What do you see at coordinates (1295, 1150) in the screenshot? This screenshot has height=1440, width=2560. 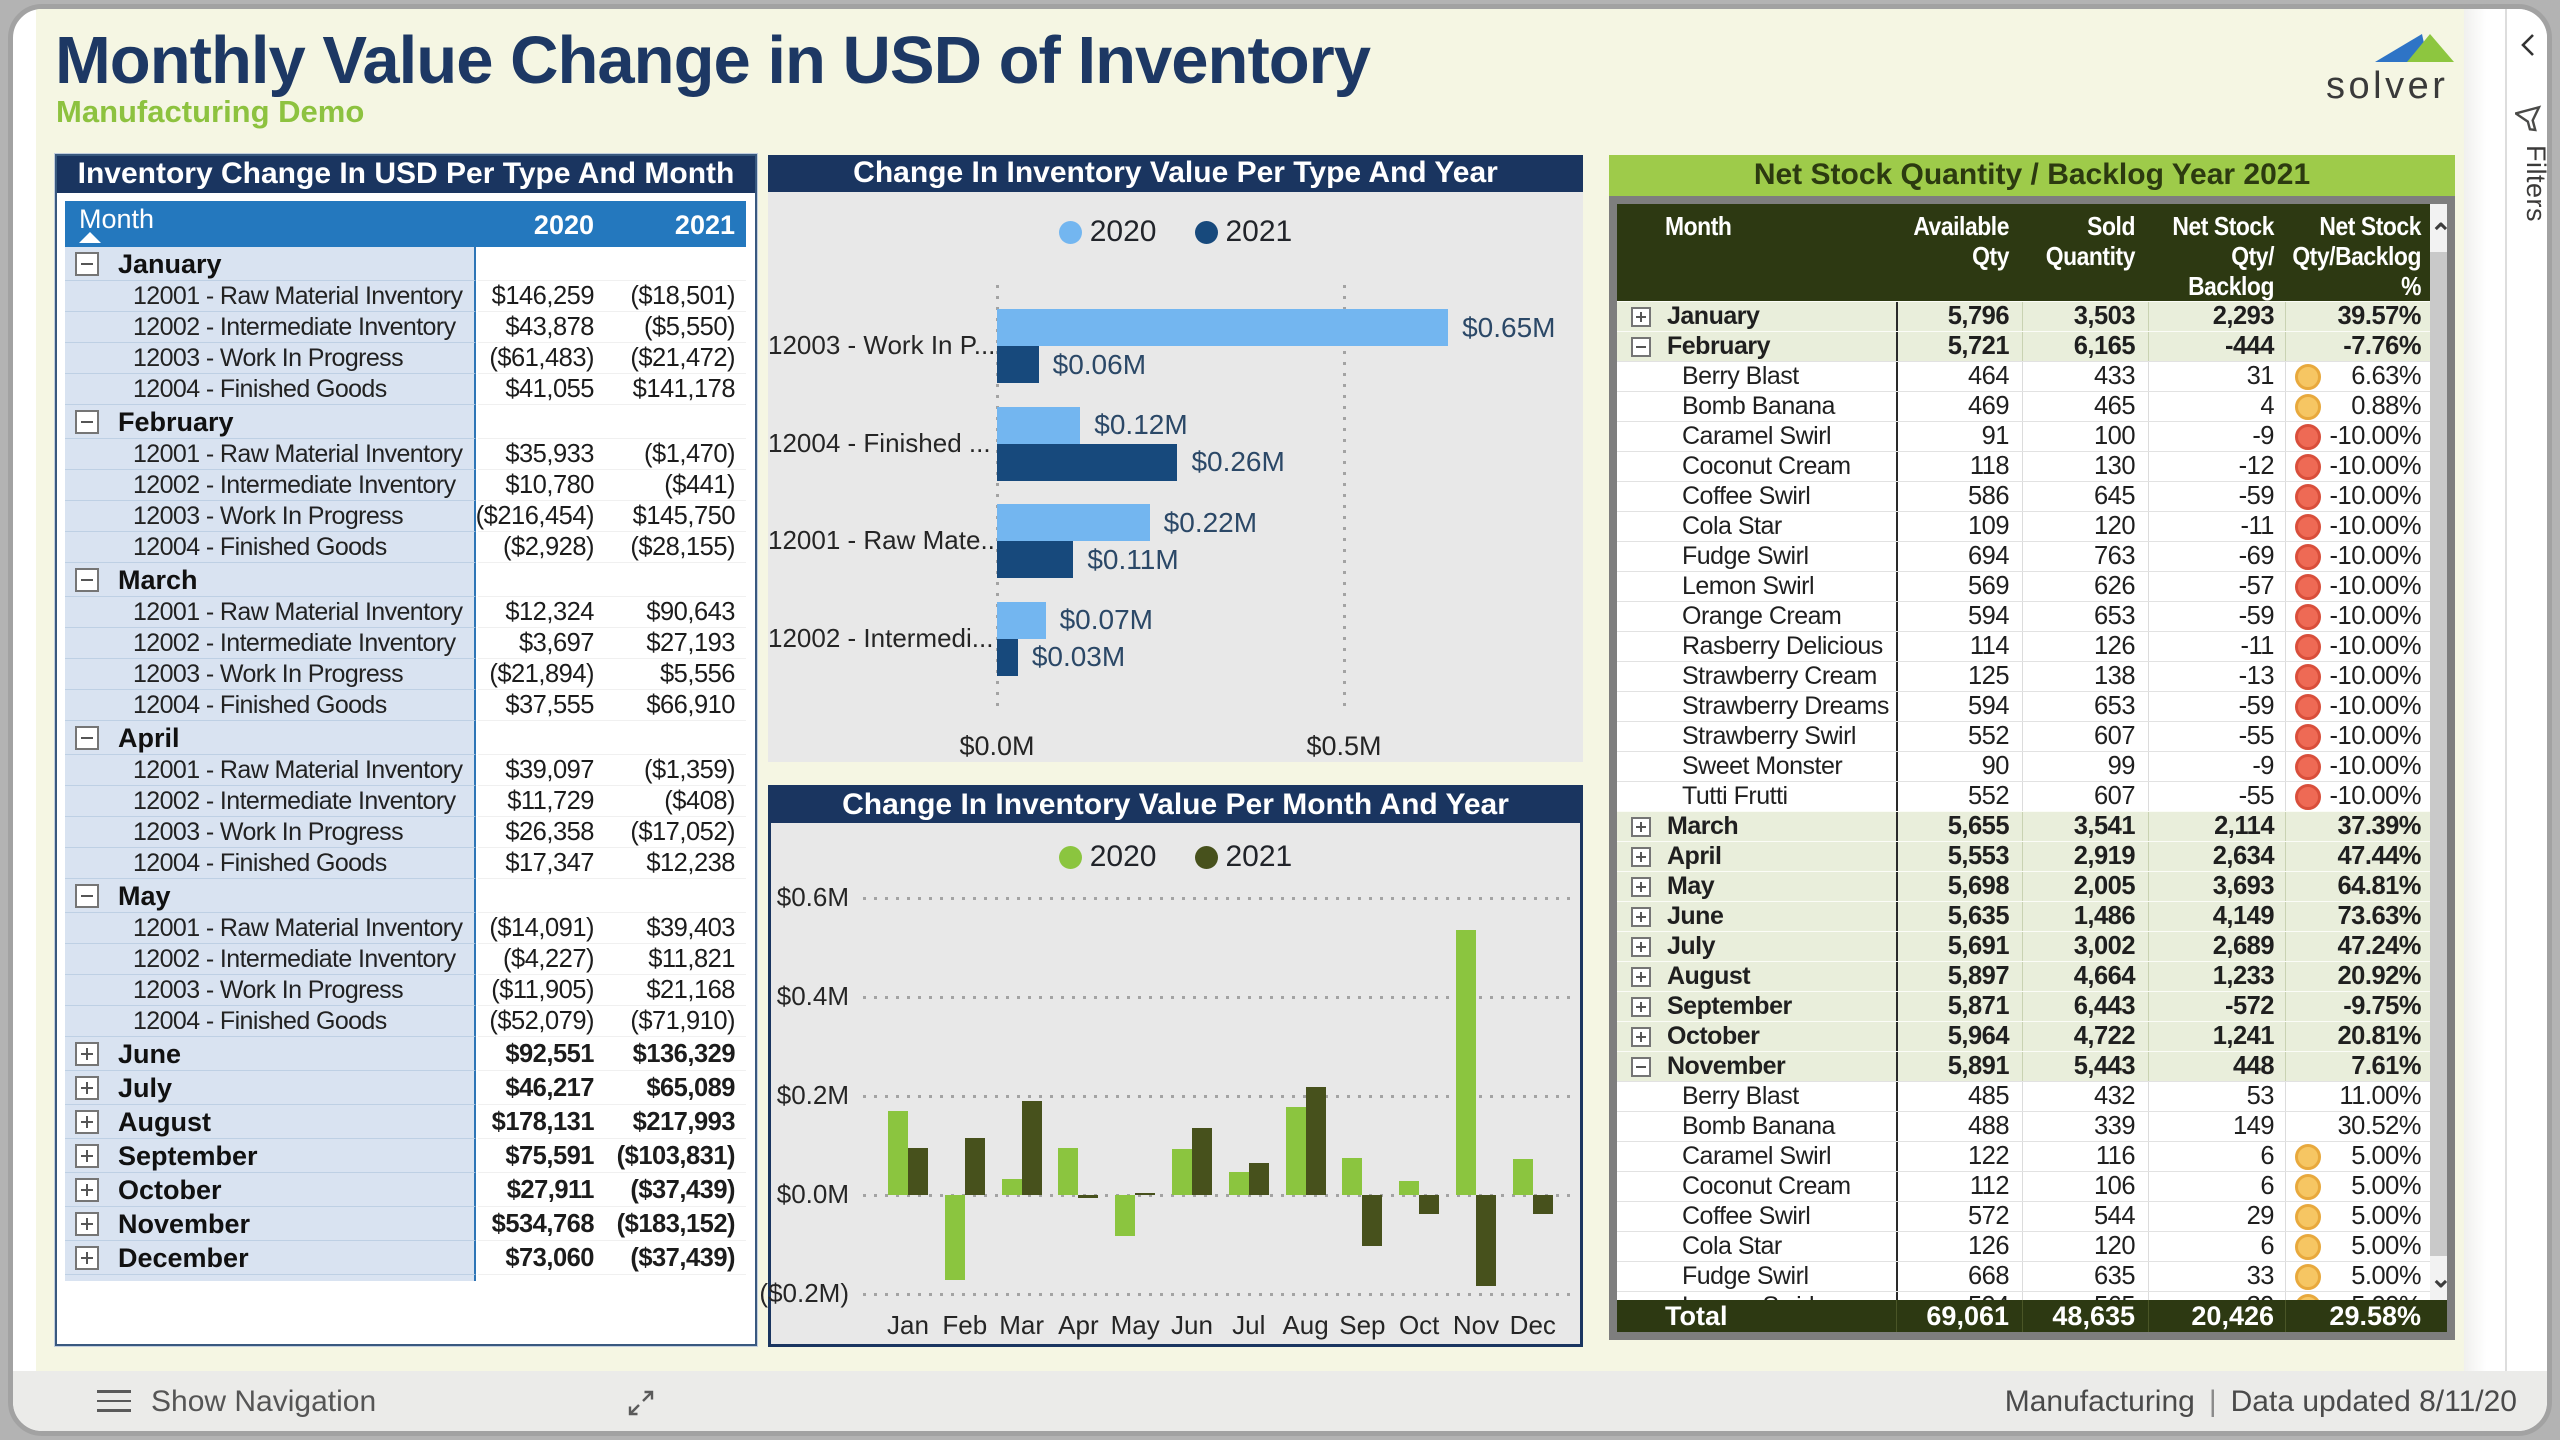 I see `bar-2020-Aug` at bounding box center [1295, 1150].